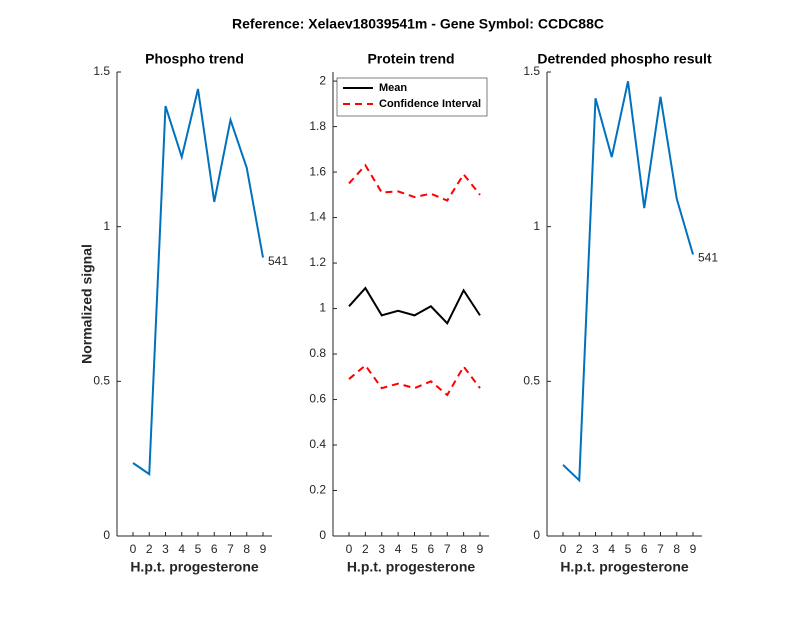 The height and width of the screenshot is (618, 800). What do you see at coordinates (317, 126) in the screenshot?
I see `y-tick-label: 1.8` at bounding box center [317, 126].